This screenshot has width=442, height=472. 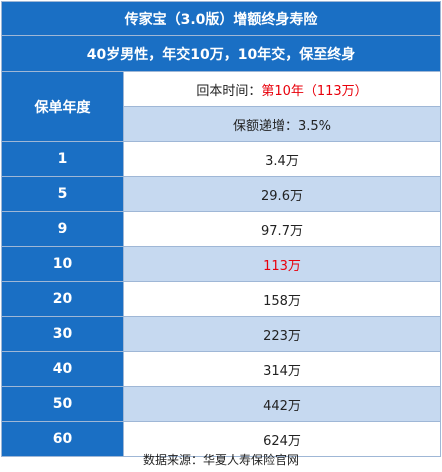 What do you see at coordinates (62, 439) in the screenshot?
I see `policy-year: 60` at bounding box center [62, 439].